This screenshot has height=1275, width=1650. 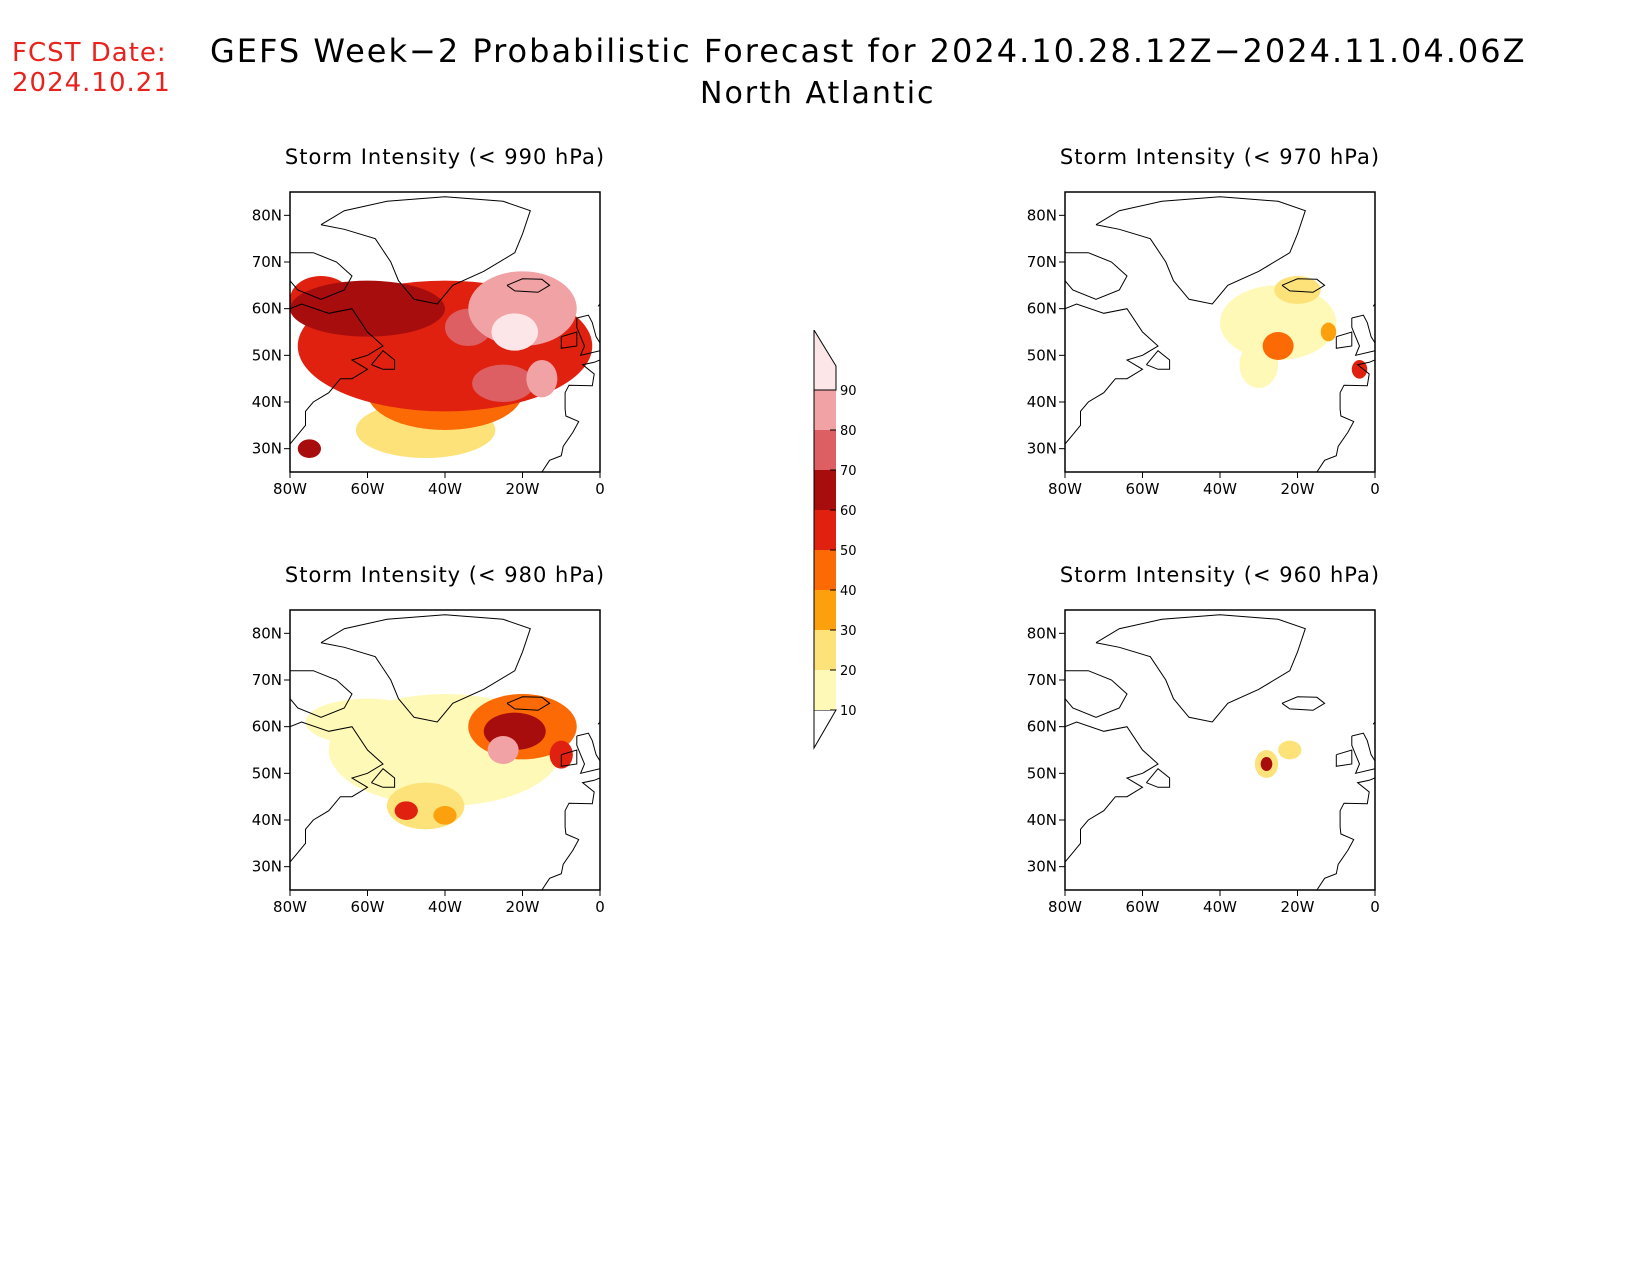 What do you see at coordinates (848, 431) in the screenshot?
I see `colorbar-label: 80` at bounding box center [848, 431].